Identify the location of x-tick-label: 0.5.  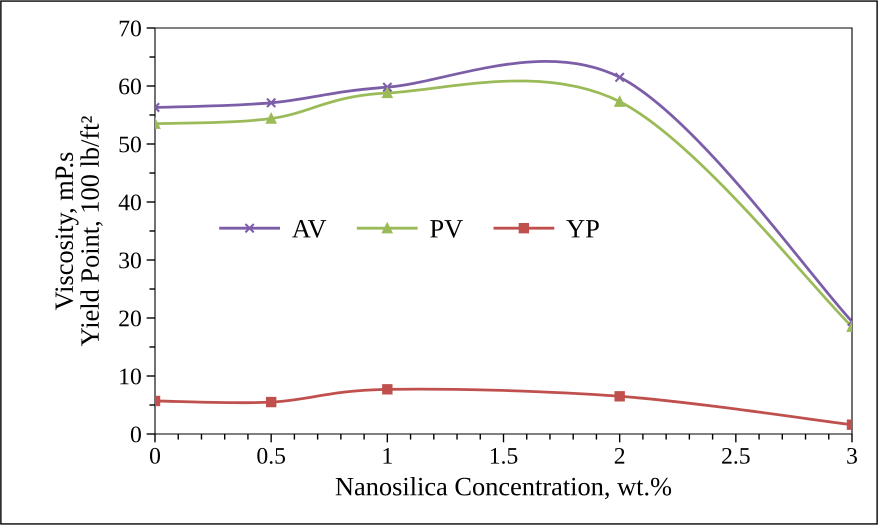
(271, 456).